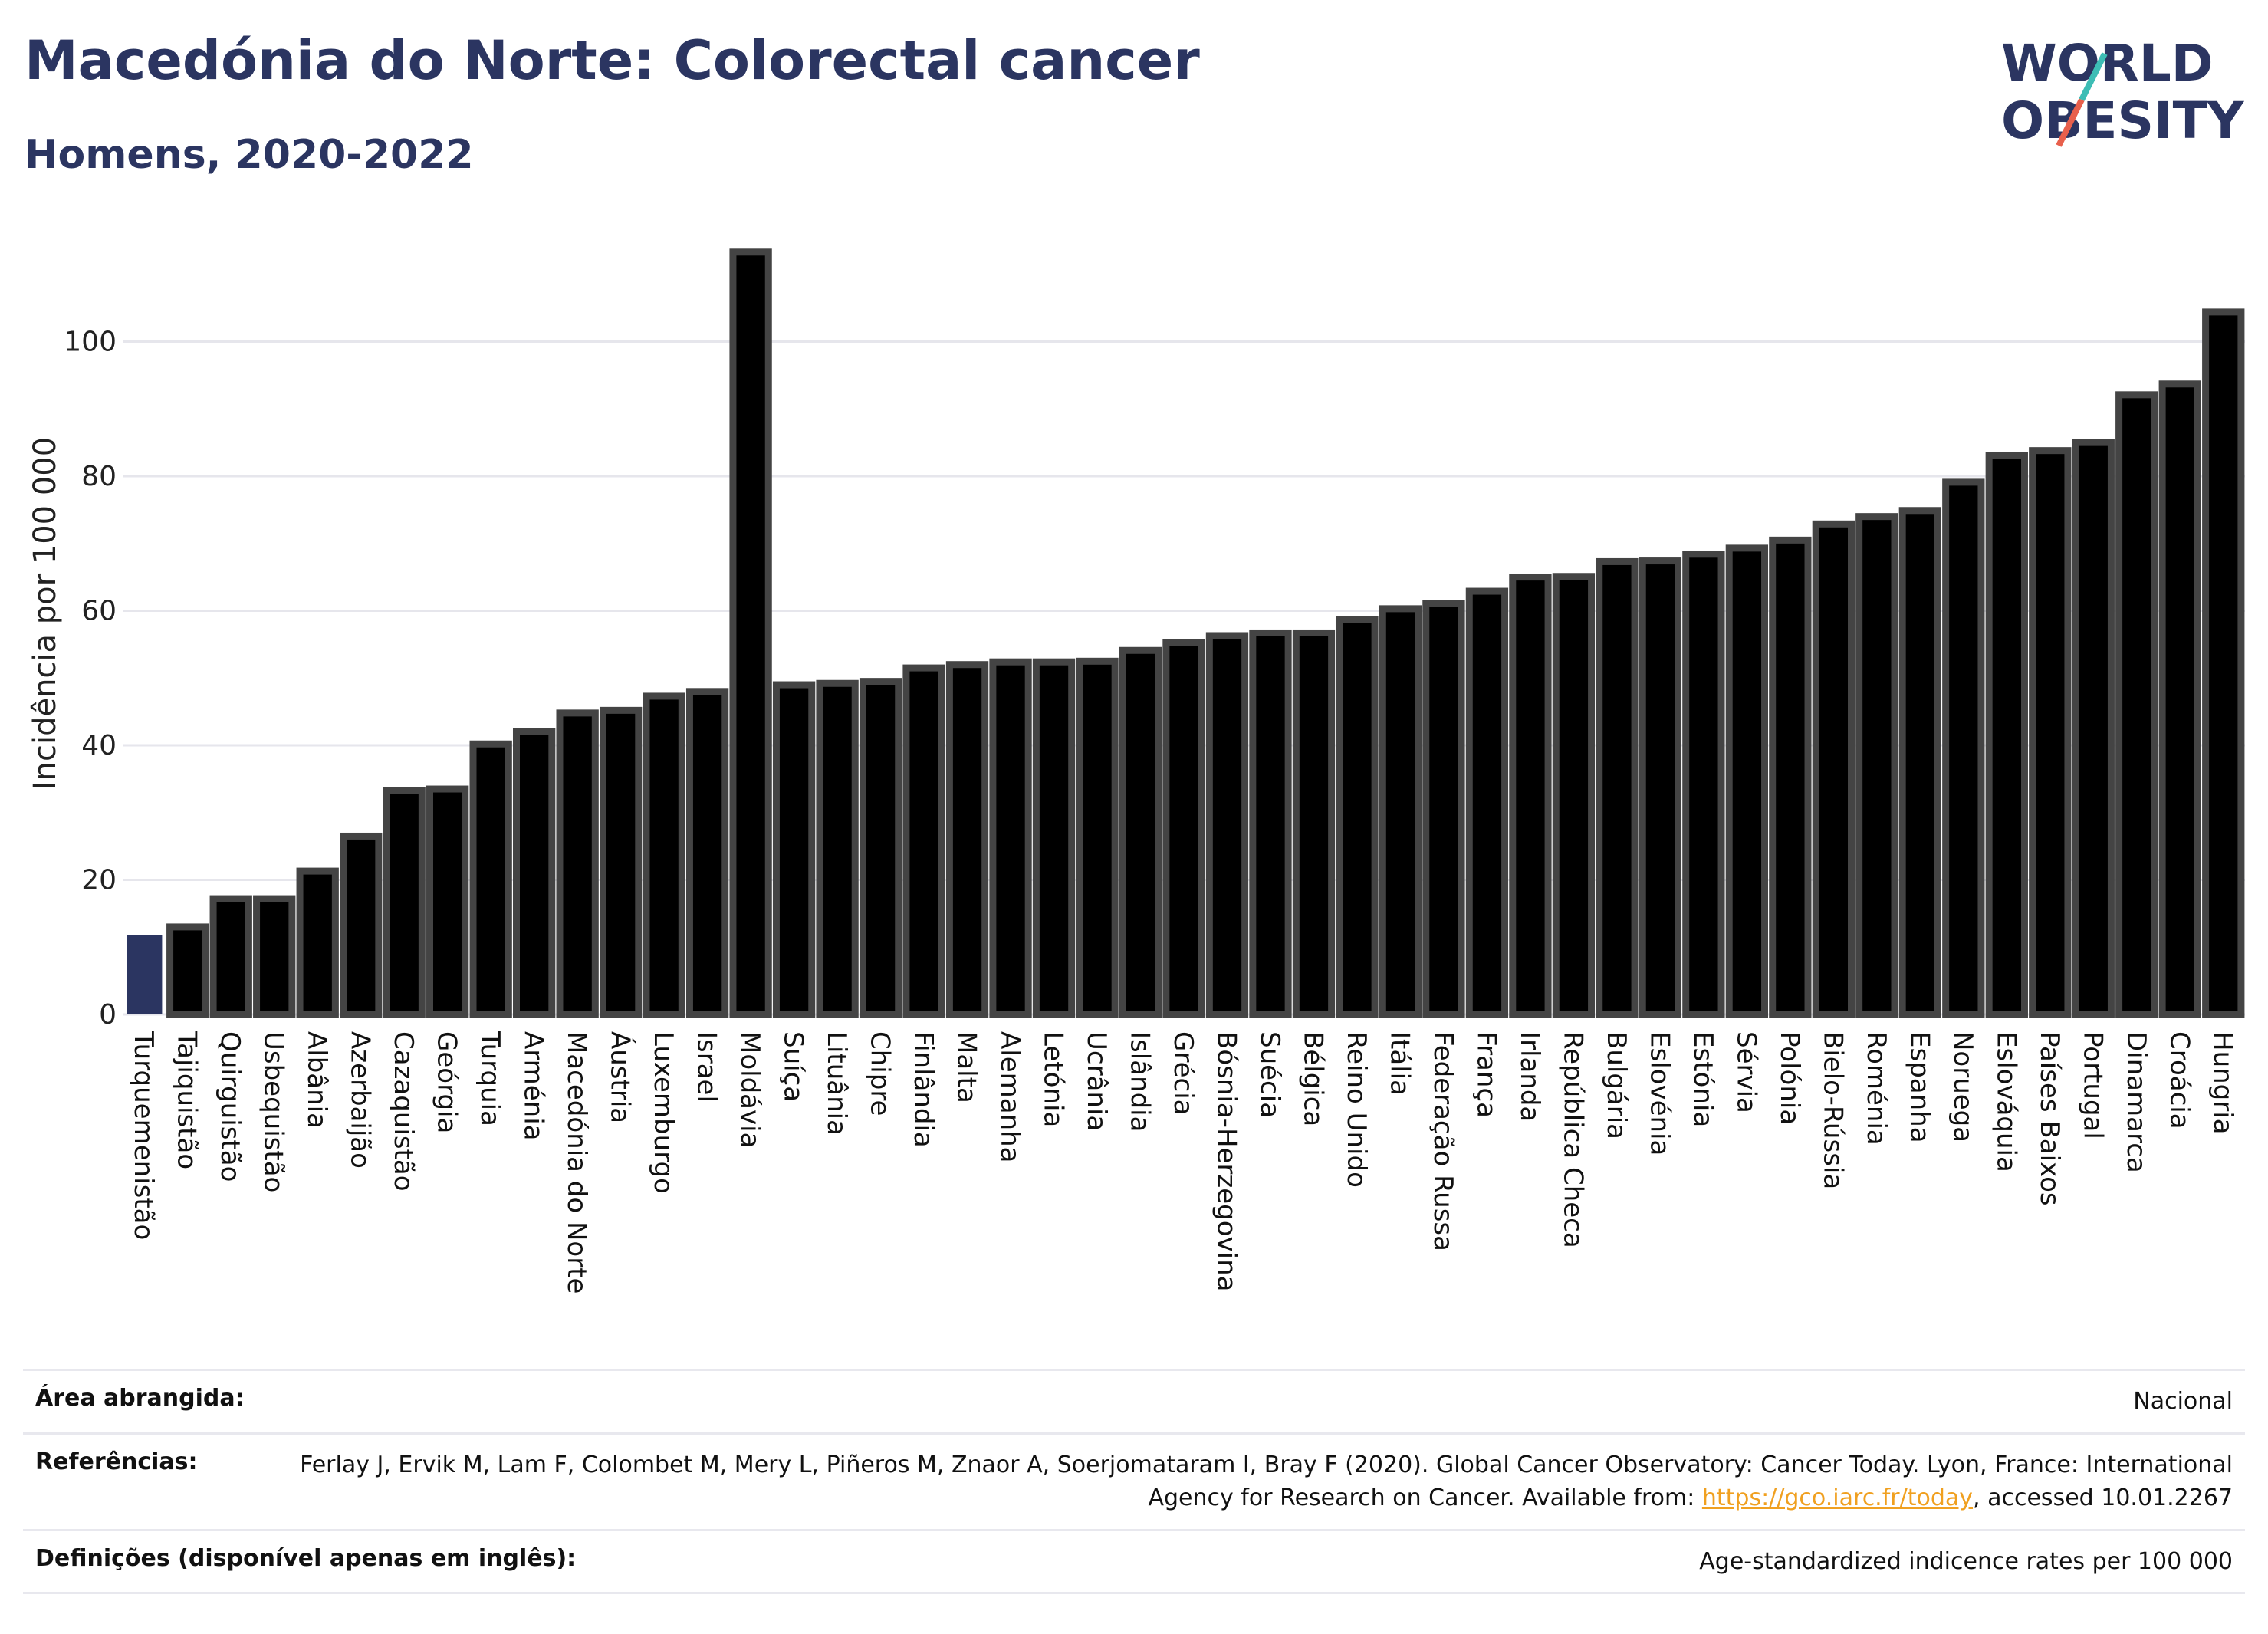 Image resolution: width=2268 pixels, height=1634 pixels. Describe the element at coordinates (1486, 1075) in the screenshot. I see `x-tick-label: França` at that location.